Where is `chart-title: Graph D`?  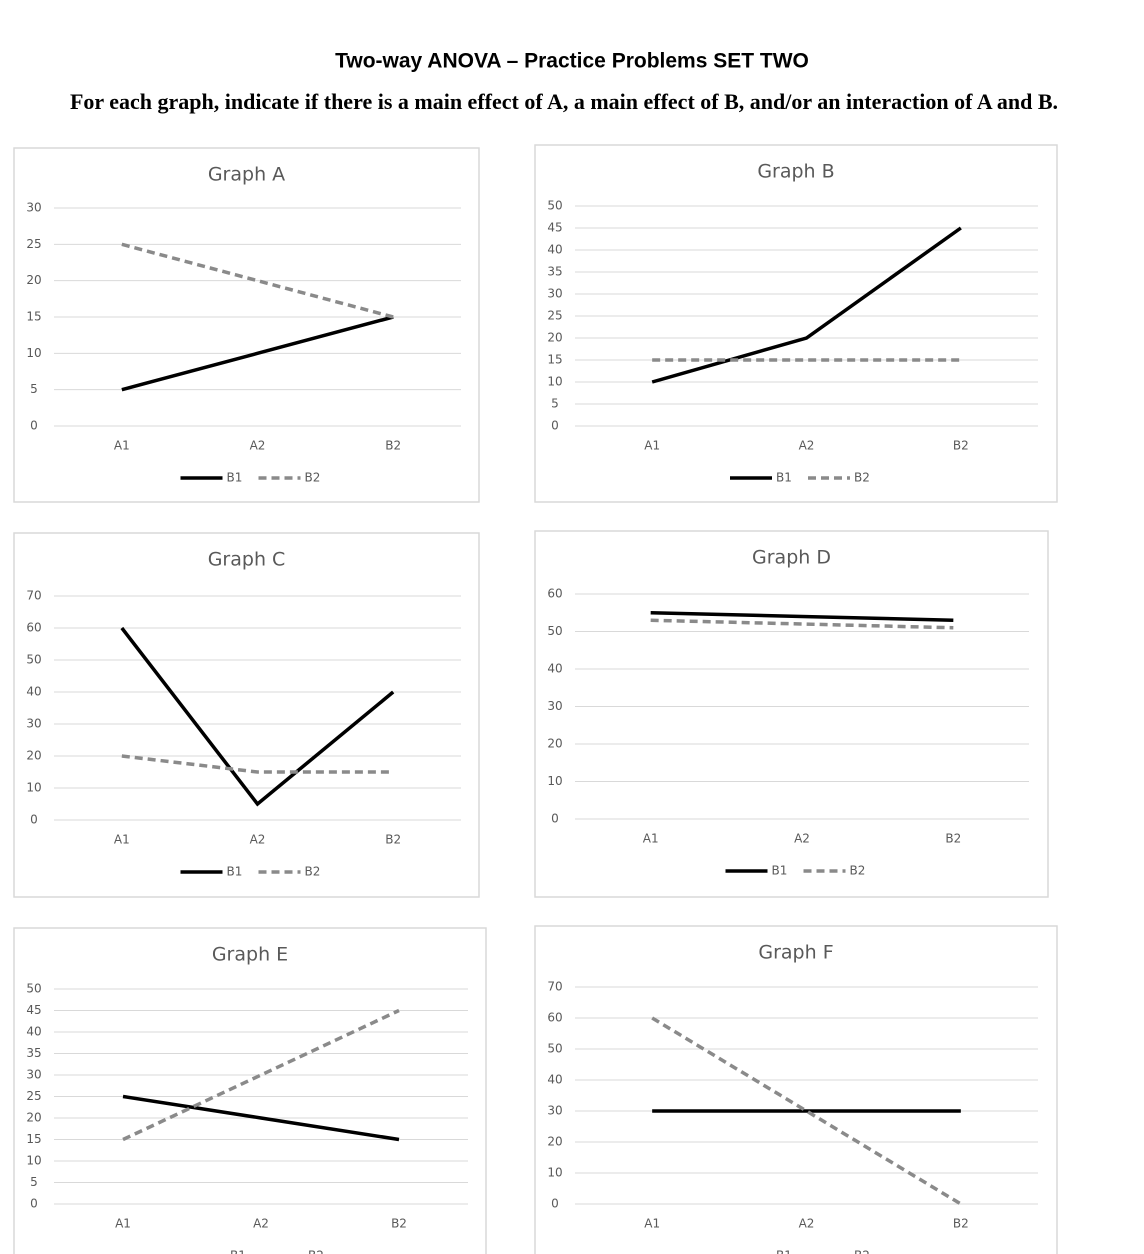 chart-title: Graph D is located at coordinates (791, 558).